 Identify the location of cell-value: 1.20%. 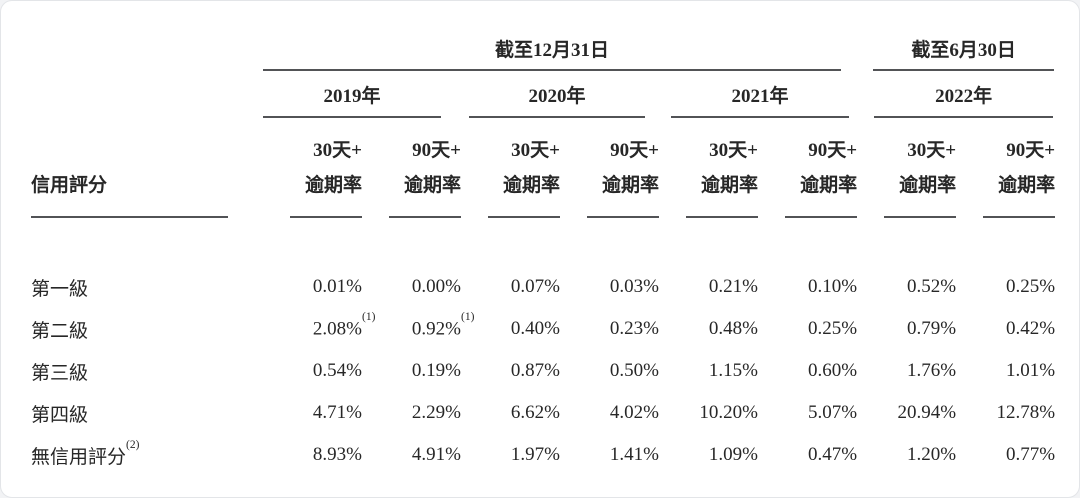
(932, 454).